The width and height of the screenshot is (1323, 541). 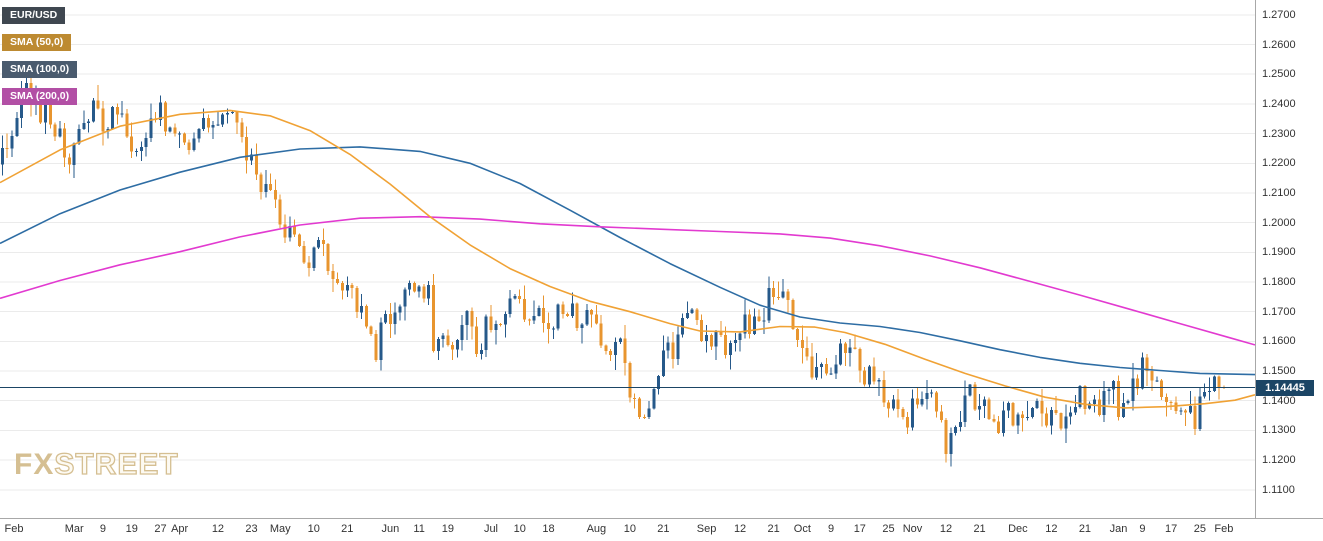 I want to click on y-tick-label: 1.1400, so click(x=1279, y=400).